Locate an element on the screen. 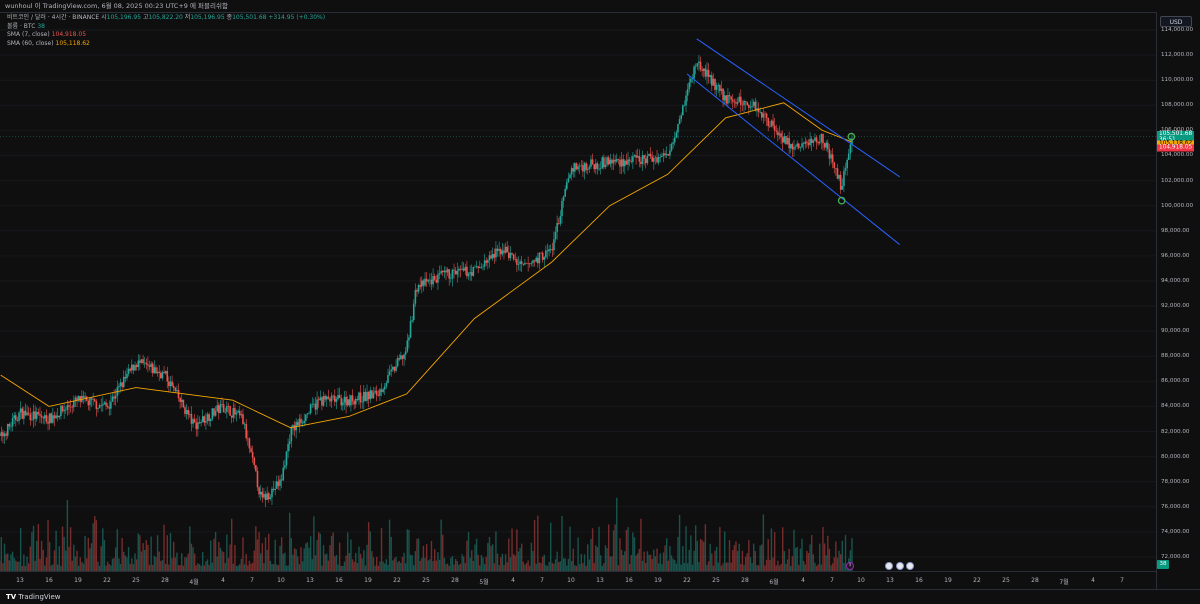  time-tick-label: 4월 is located at coordinates (193, 581).